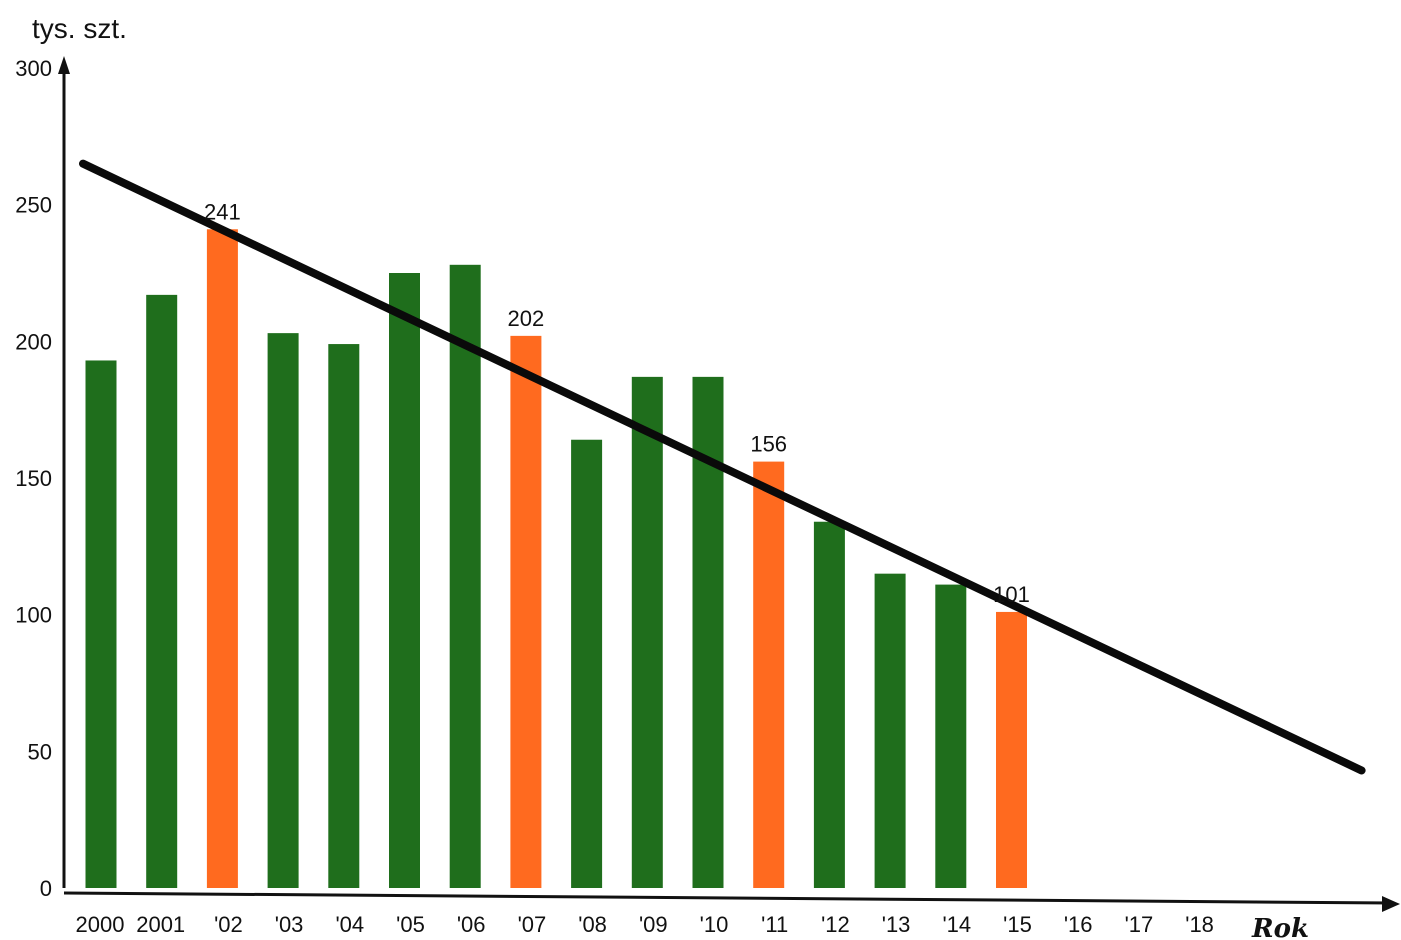  Describe the element at coordinates (1139, 924) in the screenshot. I see `x-tick-label: '17` at that location.